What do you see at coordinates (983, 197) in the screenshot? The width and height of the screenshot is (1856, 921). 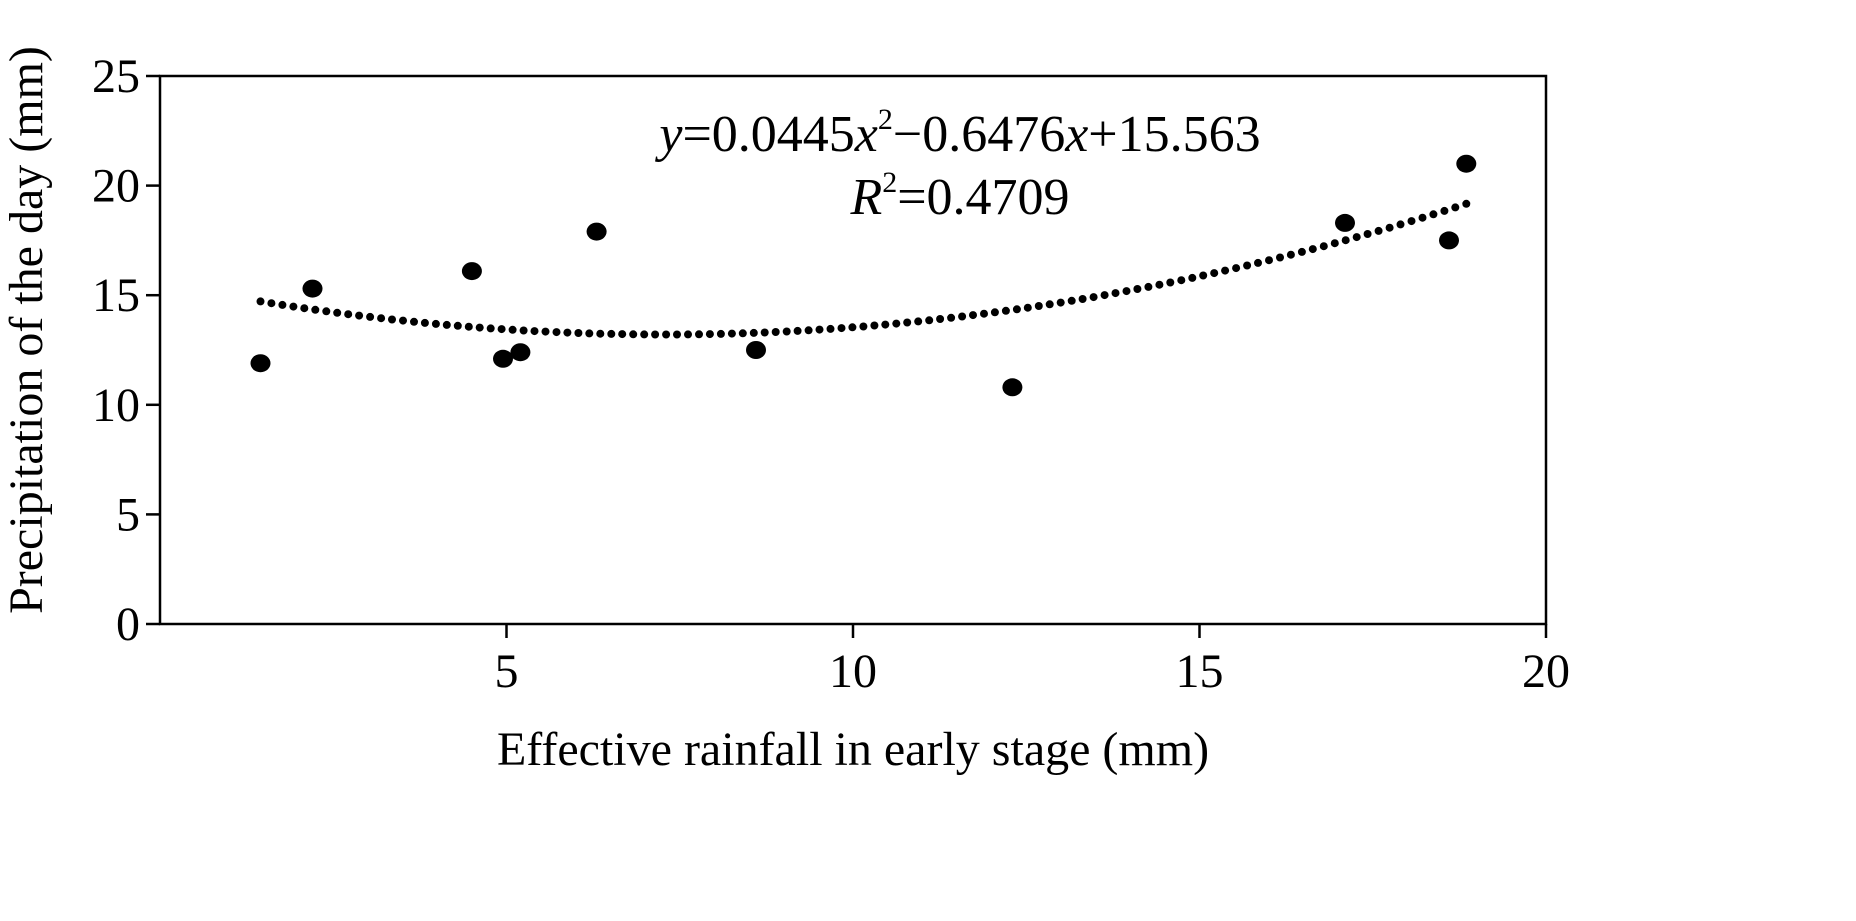 I see `r2-value: =0.4709` at bounding box center [983, 197].